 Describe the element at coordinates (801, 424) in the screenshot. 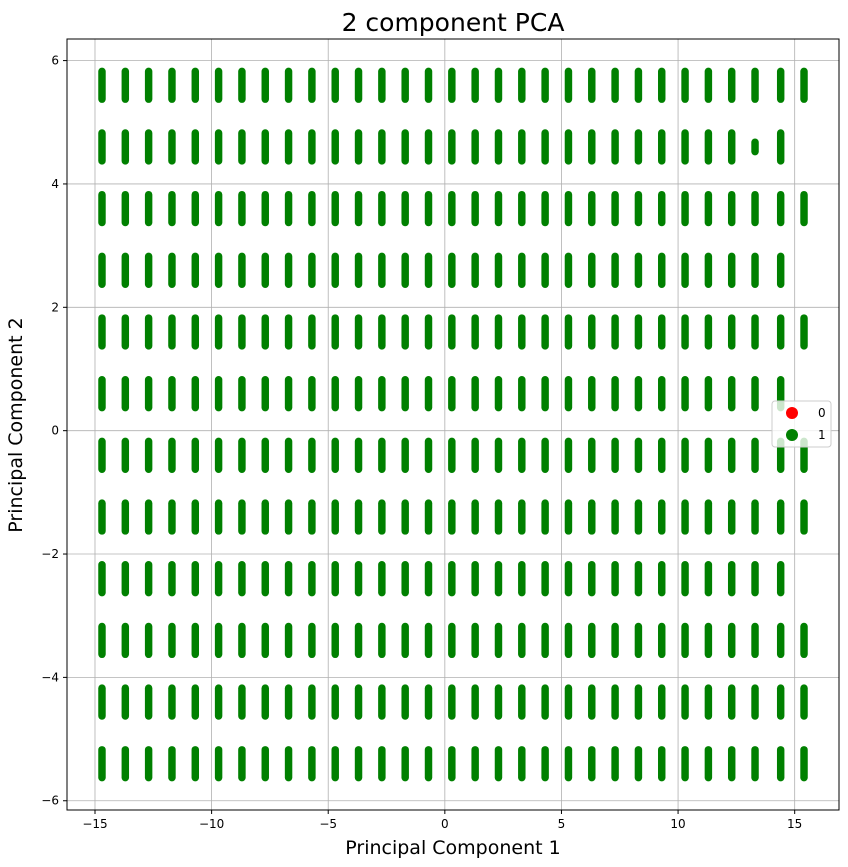

I see `legend: 0 1` at that location.